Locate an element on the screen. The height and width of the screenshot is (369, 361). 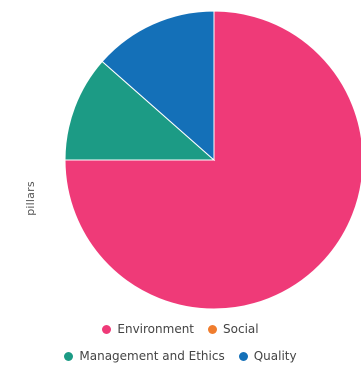
legend-item-social: Social is located at coordinates (233, 329).